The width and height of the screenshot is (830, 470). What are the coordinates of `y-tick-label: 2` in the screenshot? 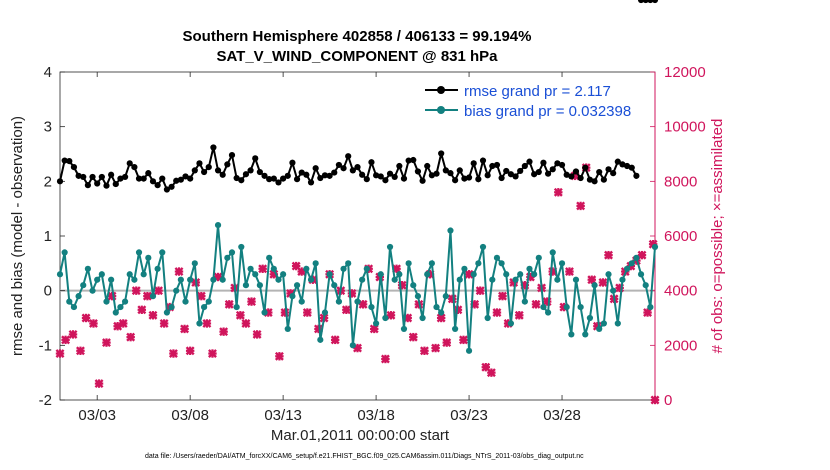 It's located at (48, 181).